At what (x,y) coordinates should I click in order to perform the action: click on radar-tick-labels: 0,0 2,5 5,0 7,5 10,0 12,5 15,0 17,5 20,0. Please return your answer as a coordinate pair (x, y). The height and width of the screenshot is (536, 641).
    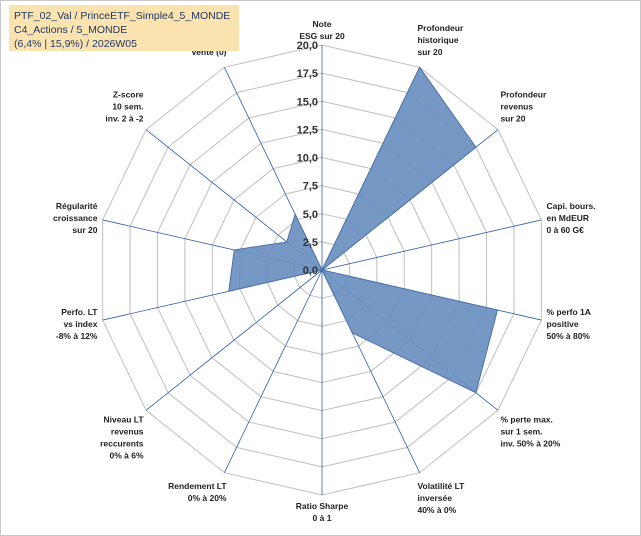
    Looking at the image, I should click on (307, 158).